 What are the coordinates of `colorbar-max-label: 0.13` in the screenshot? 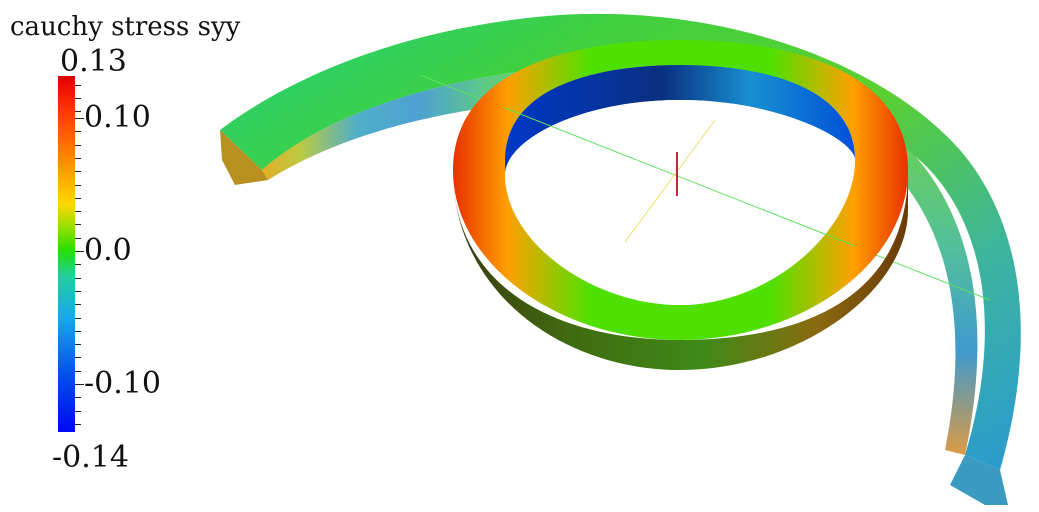 It's located at (93, 61).